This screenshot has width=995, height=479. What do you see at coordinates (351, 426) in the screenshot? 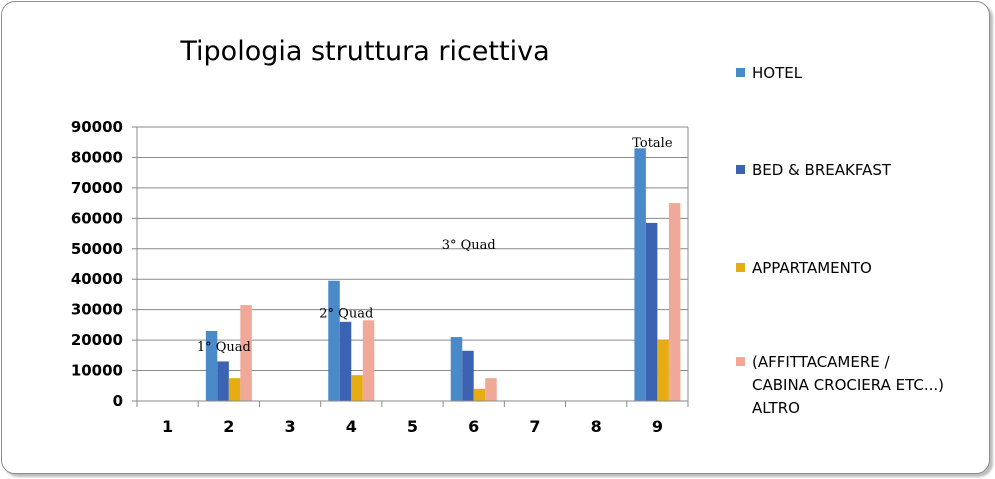
I see `x-tick-label: 4` at bounding box center [351, 426].